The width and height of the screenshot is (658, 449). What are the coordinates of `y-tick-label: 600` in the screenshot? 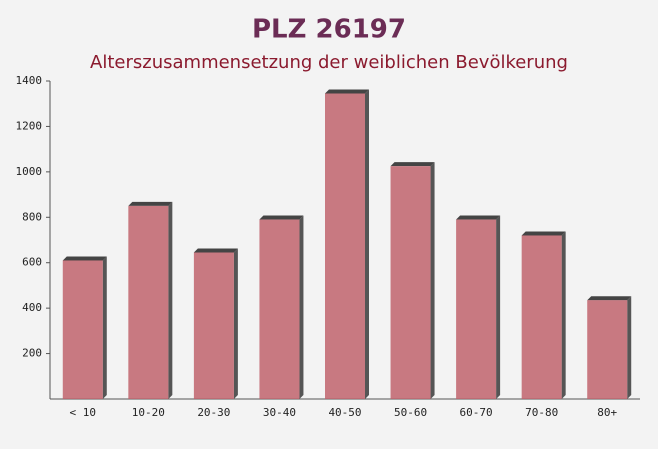 It's located at (32, 262).